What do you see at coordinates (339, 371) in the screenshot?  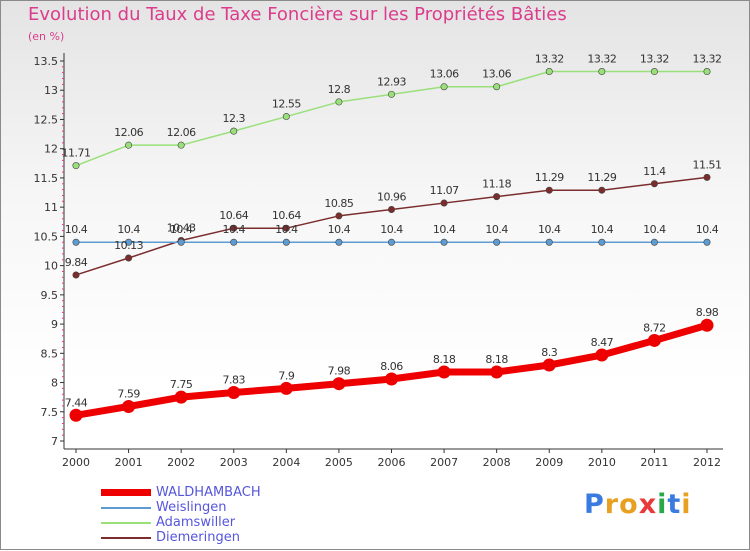 I see `data-label: 7.98` at bounding box center [339, 371].